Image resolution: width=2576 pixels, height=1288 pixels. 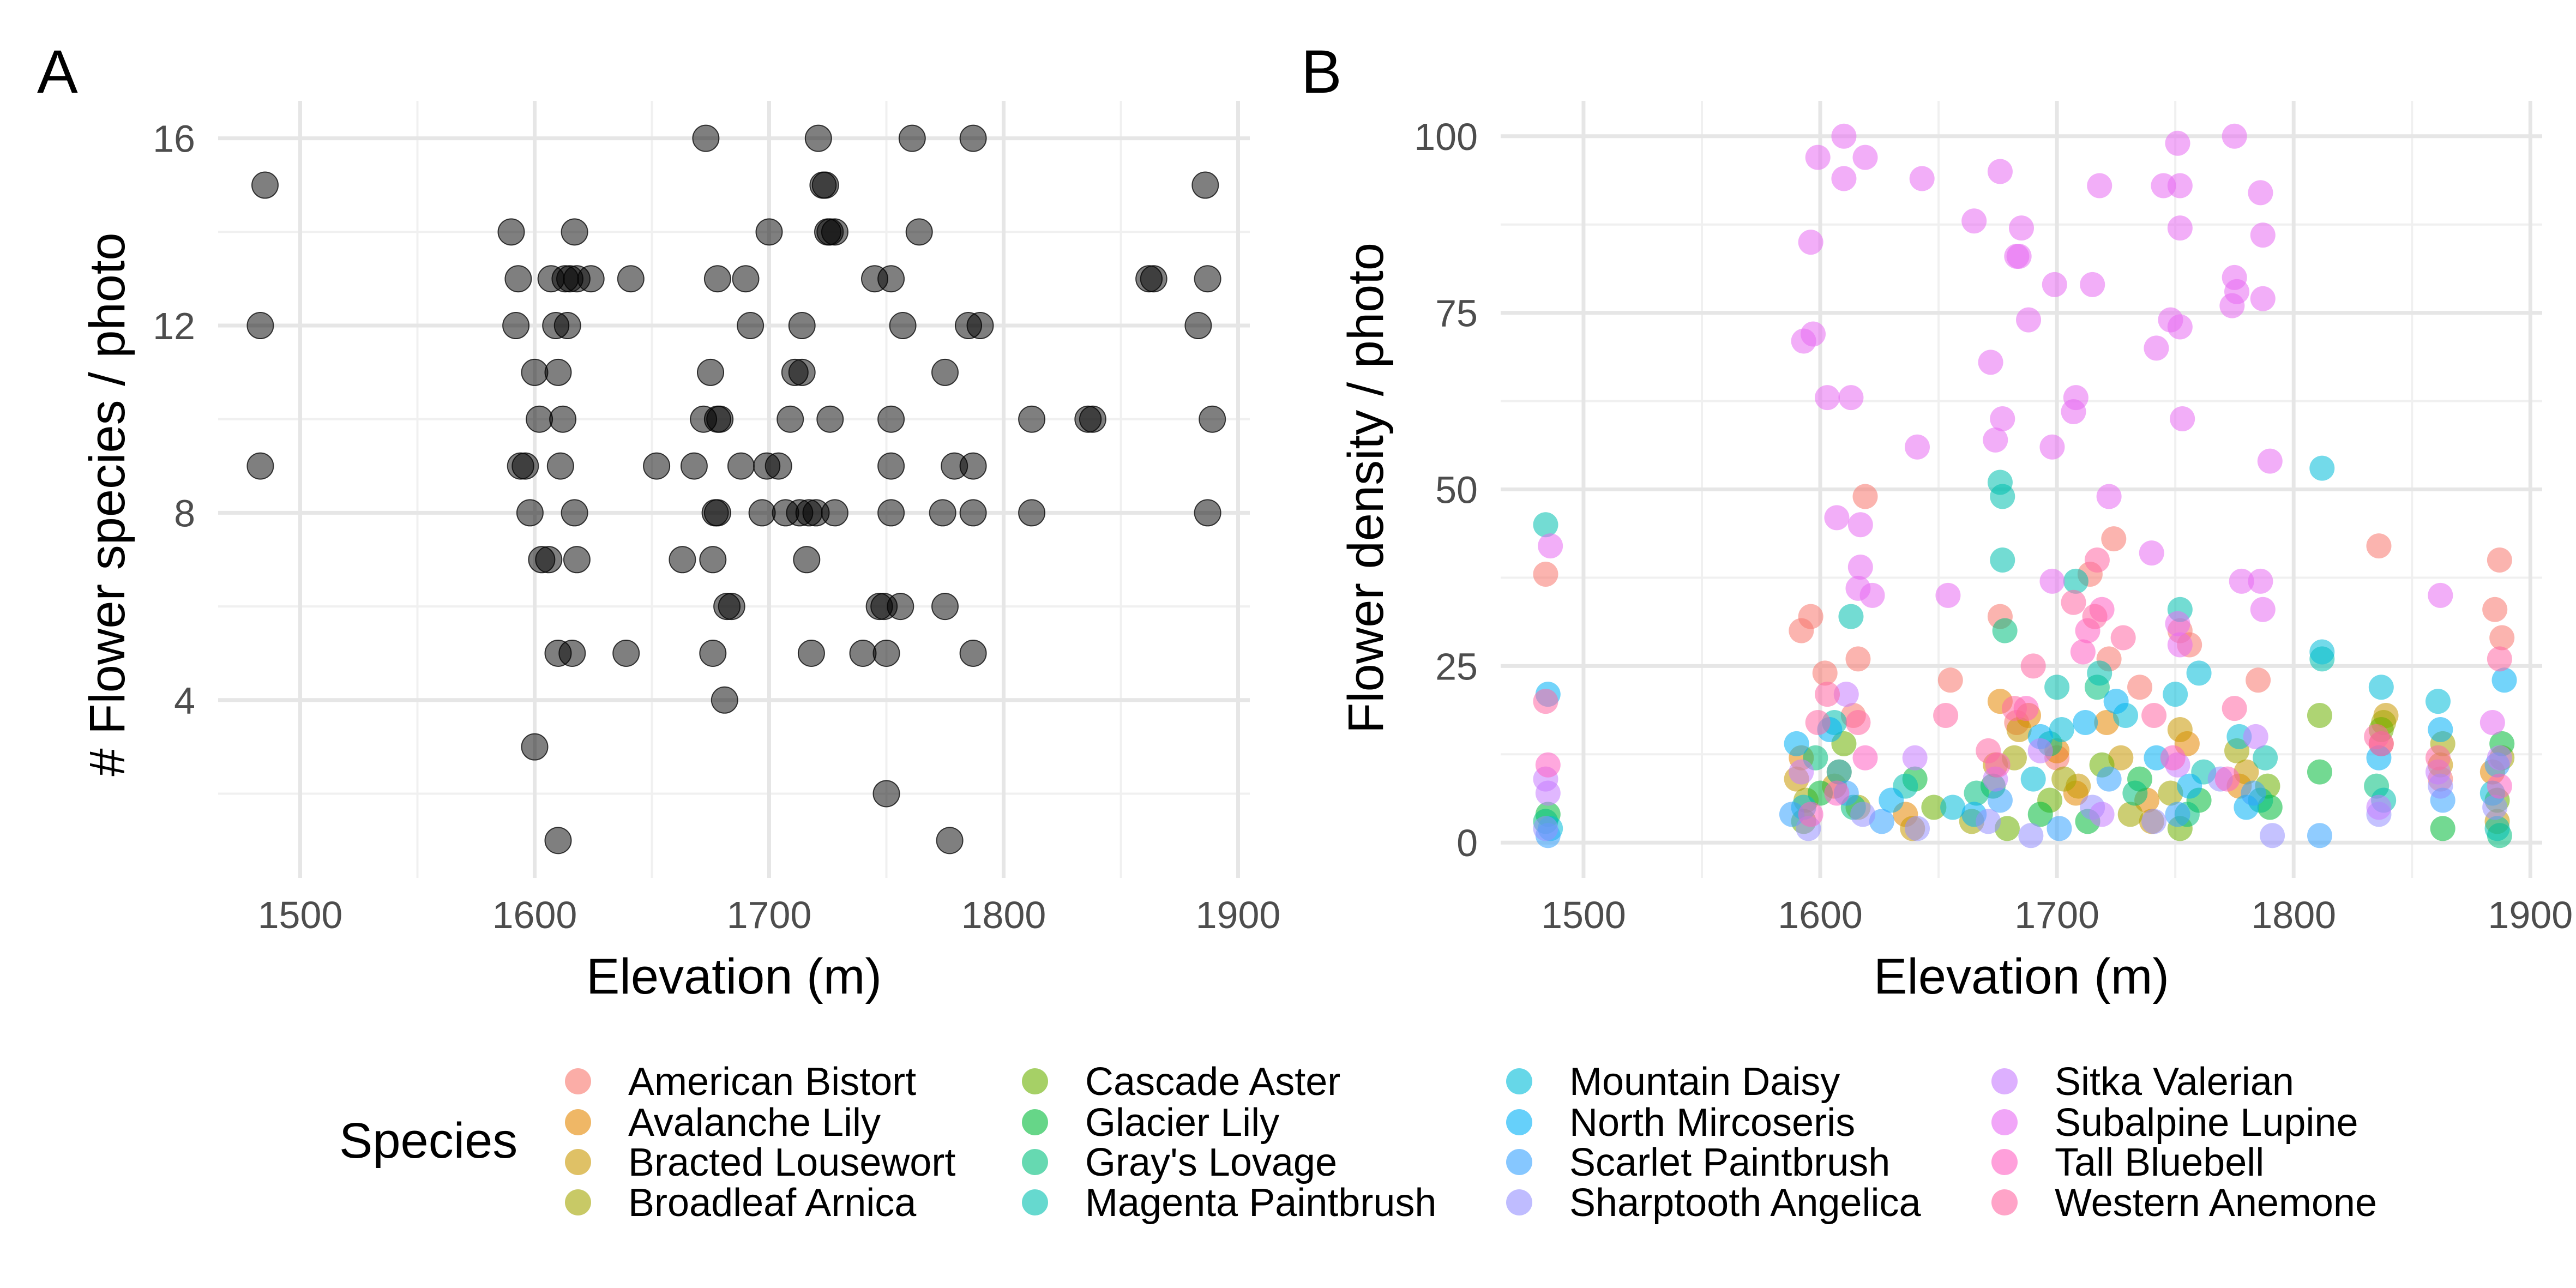 I want to click on y-tick-label: 75, so click(x=1456, y=313).